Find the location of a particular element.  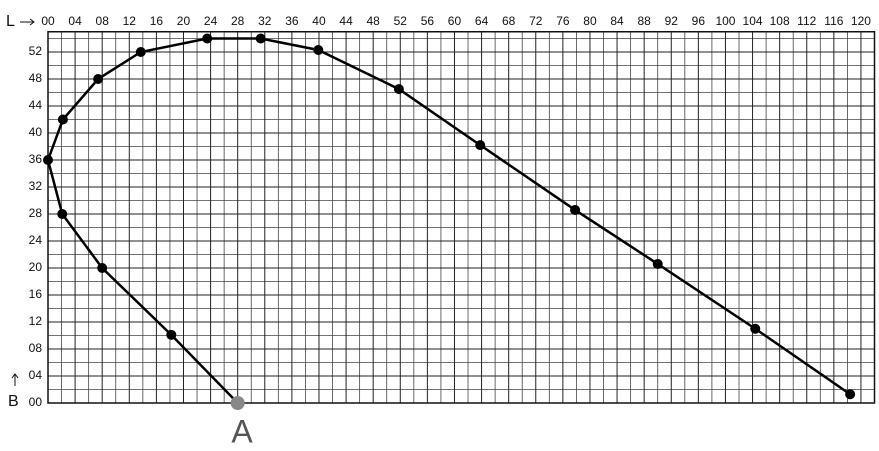

y-tick-label: 48 is located at coordinates (36, 78).